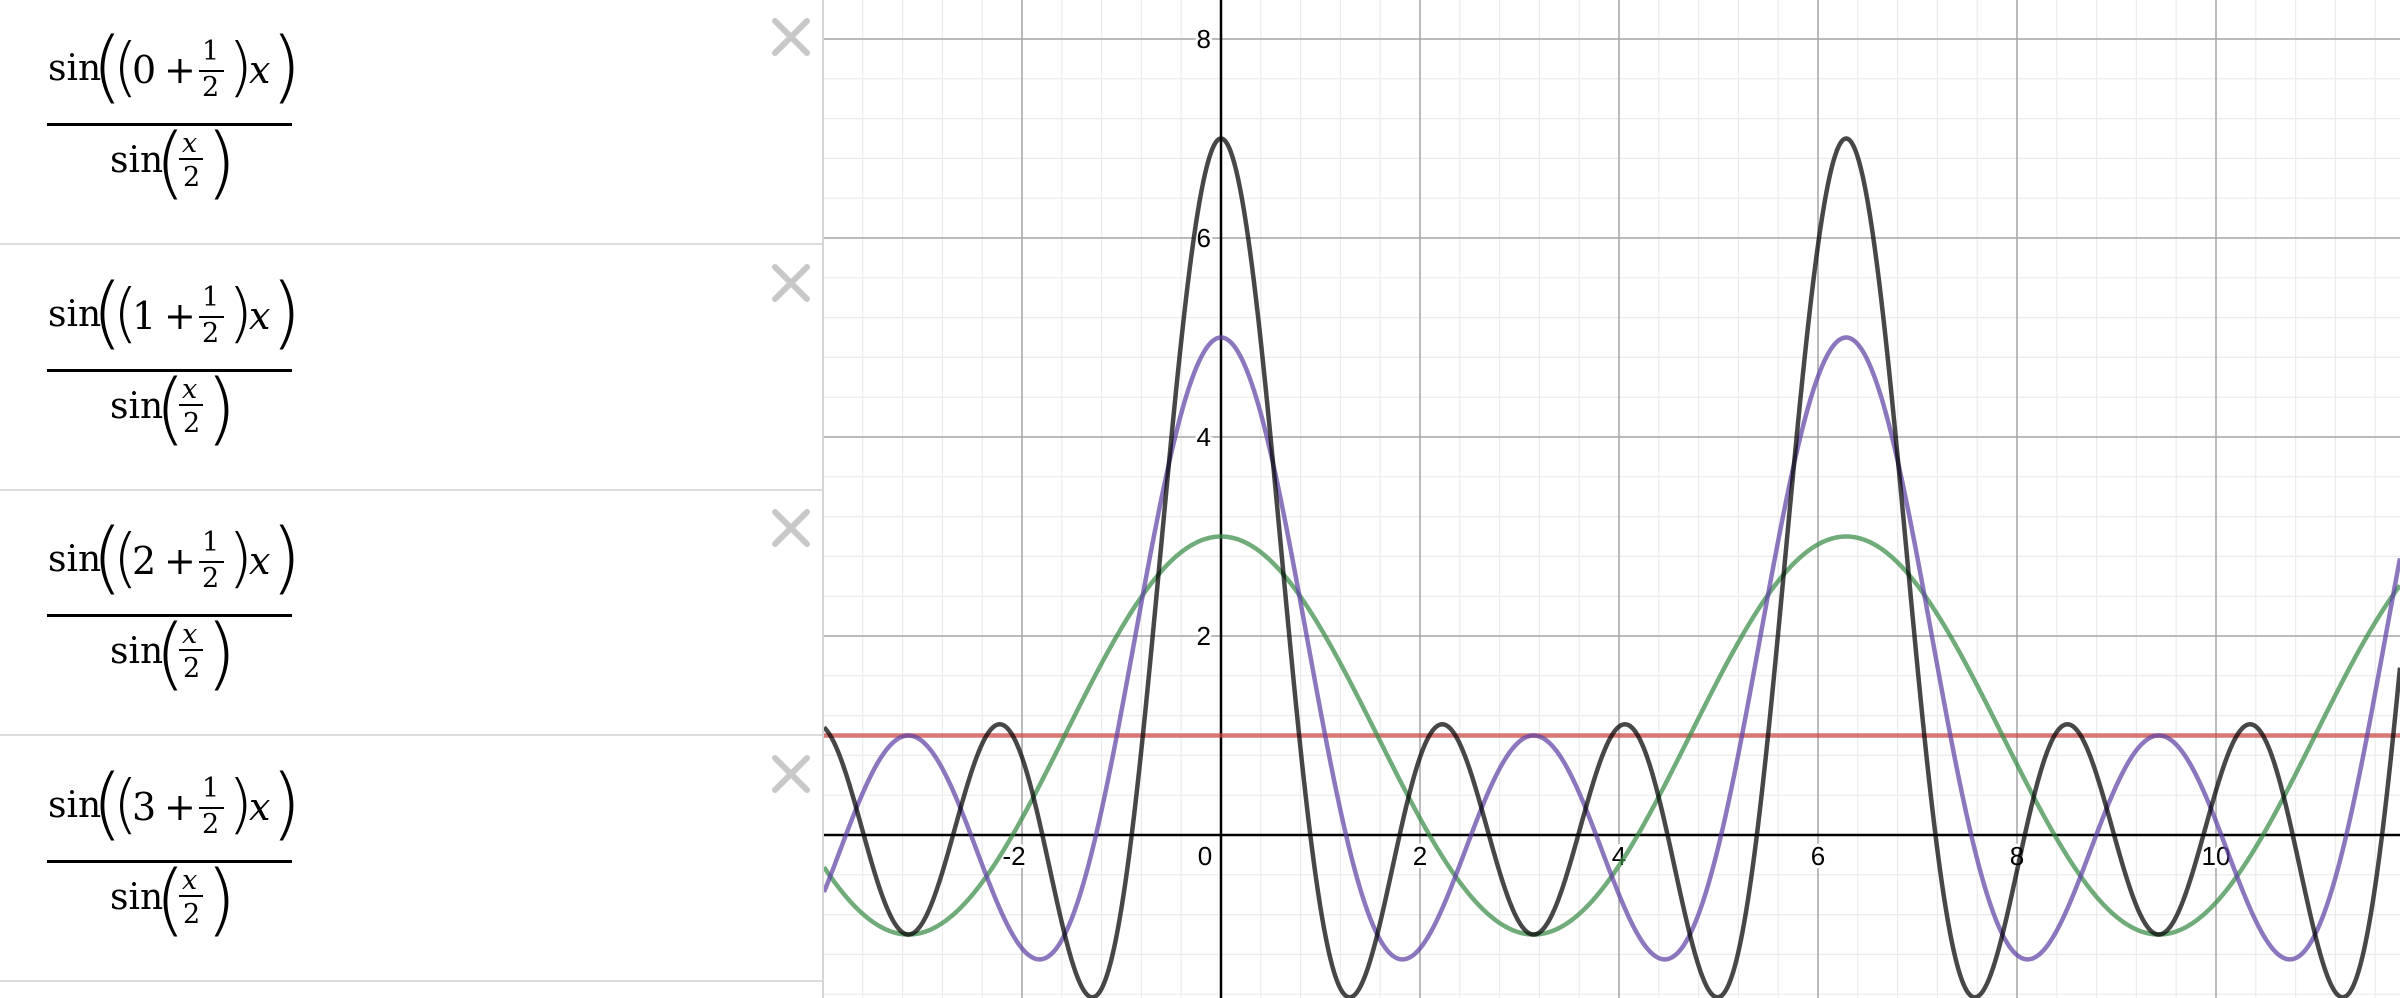 This screenshot has height=998, width=2400. I want to click on y-tick-label: 8, so click(1204, 39).